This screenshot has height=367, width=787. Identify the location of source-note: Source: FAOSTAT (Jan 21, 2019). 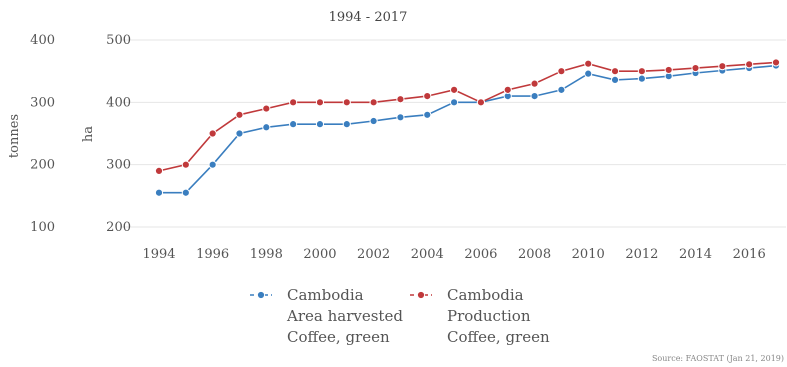
(718, 358).